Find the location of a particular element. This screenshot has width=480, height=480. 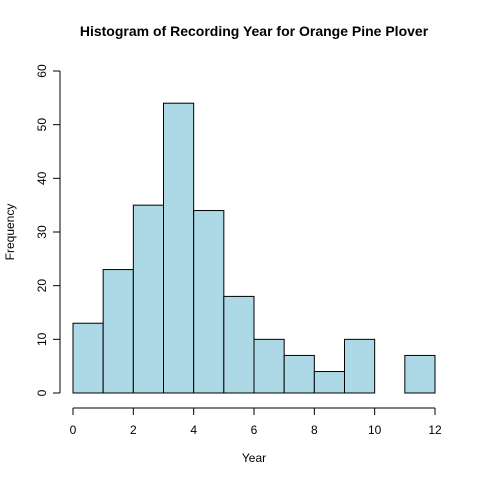

x-tick-label-2: 4 is located at coordinates (193, 430).